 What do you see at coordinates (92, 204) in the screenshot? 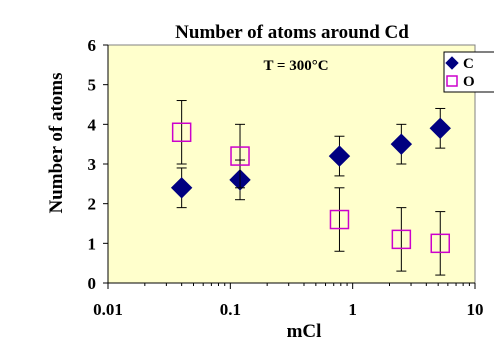
I see `y-tick-label: 2` at bounding box center [92, 204].